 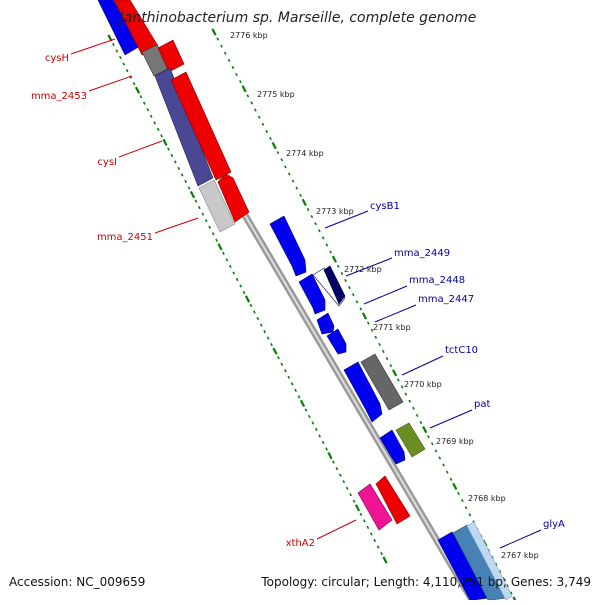 I want to click on tick-label: 2770 kbp, so click(x=423, y=384).